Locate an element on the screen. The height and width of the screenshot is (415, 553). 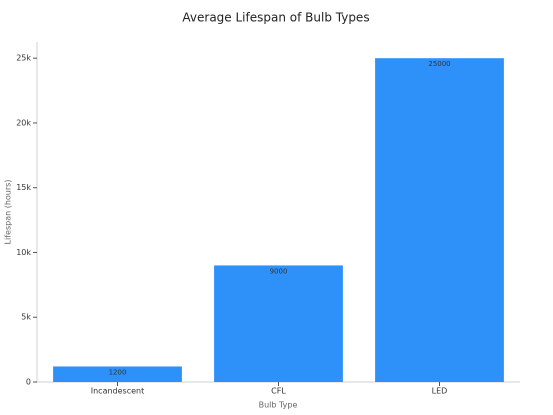
value-label: 25000 is located at coordinates (439, 64).